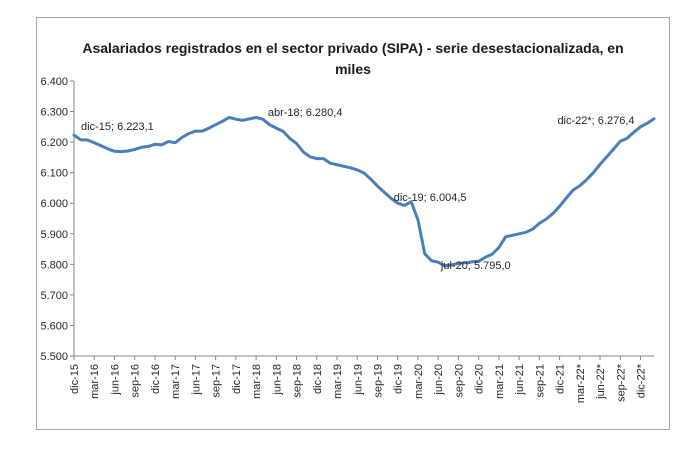 This screenshot has height=451, width=690. What do you see at coordinates (475, 266) in the screenshot?
I see `data-label: jul-20; 5.795,0` at bounding box center [475, 266].